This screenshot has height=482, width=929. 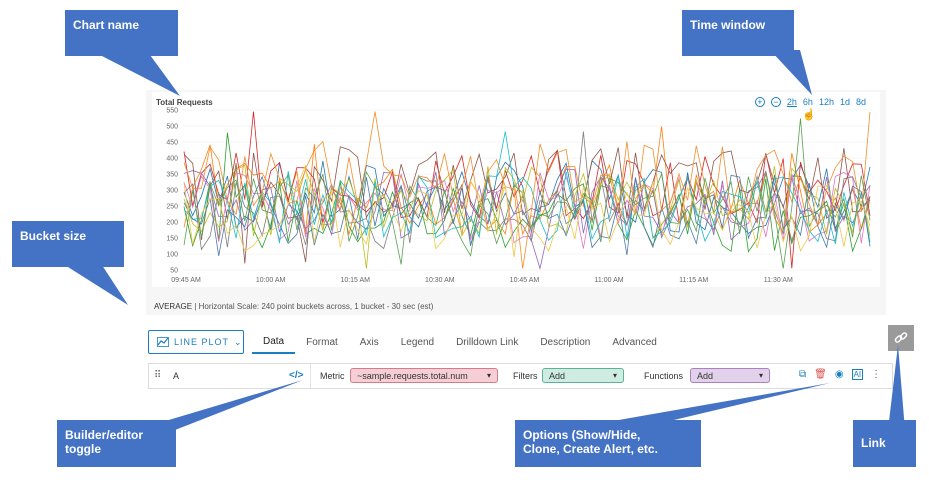 I want to click on time-window-pointer, so click(x=791, y=72).